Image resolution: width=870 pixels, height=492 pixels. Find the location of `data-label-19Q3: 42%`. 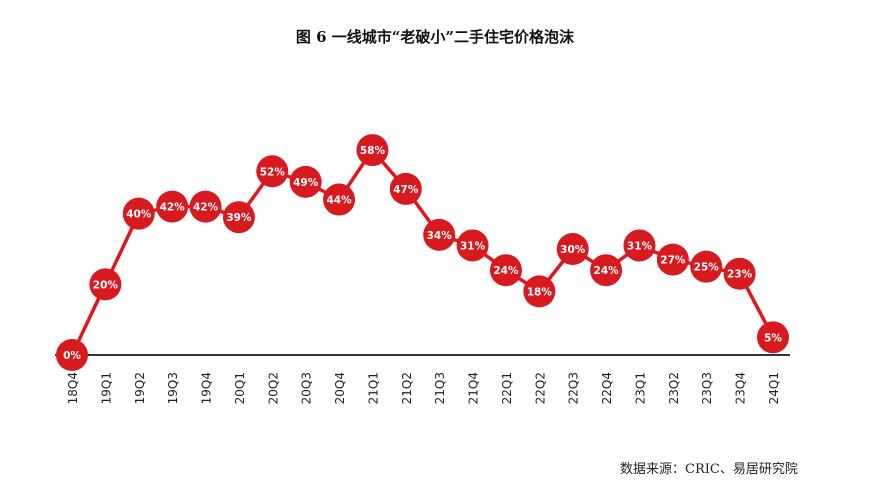

data-label-19Q3: 42% is located at coordinates (173, 208).